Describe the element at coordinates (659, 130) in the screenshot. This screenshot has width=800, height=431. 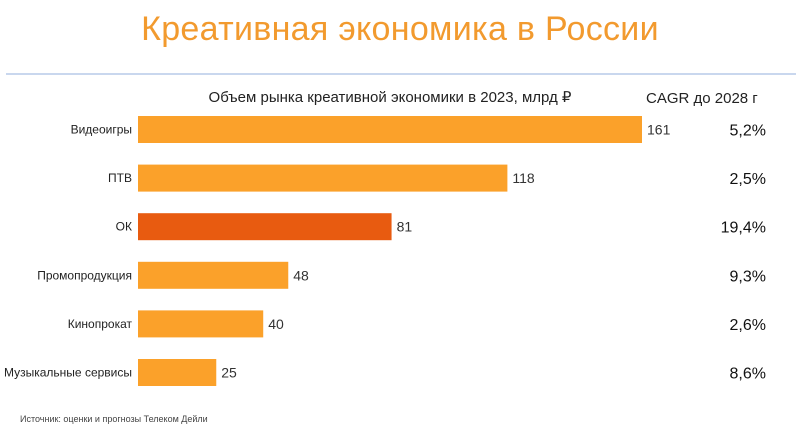
I see `value-label: 161` at that location.